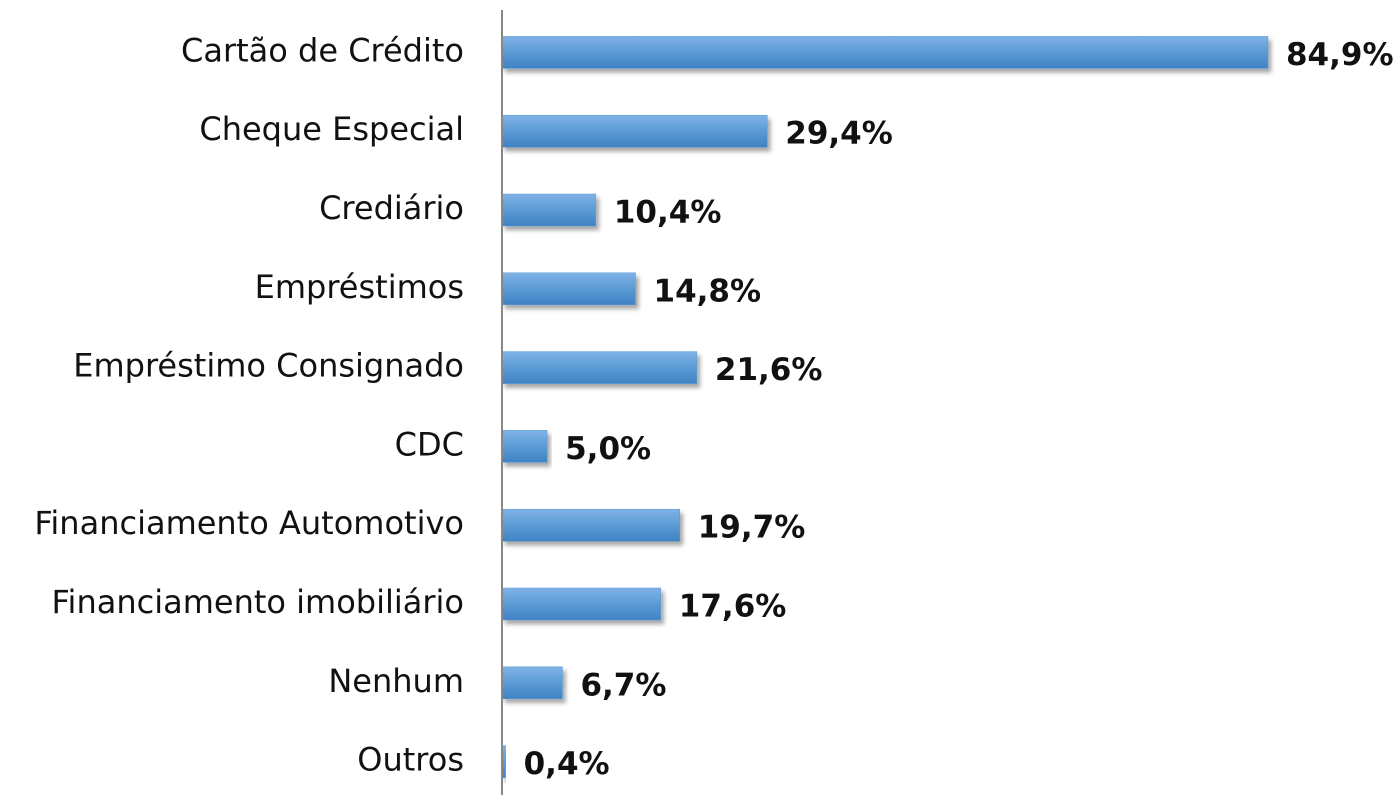  I want to click on category-label: Empréstimo Consignado, so click(268, 366).